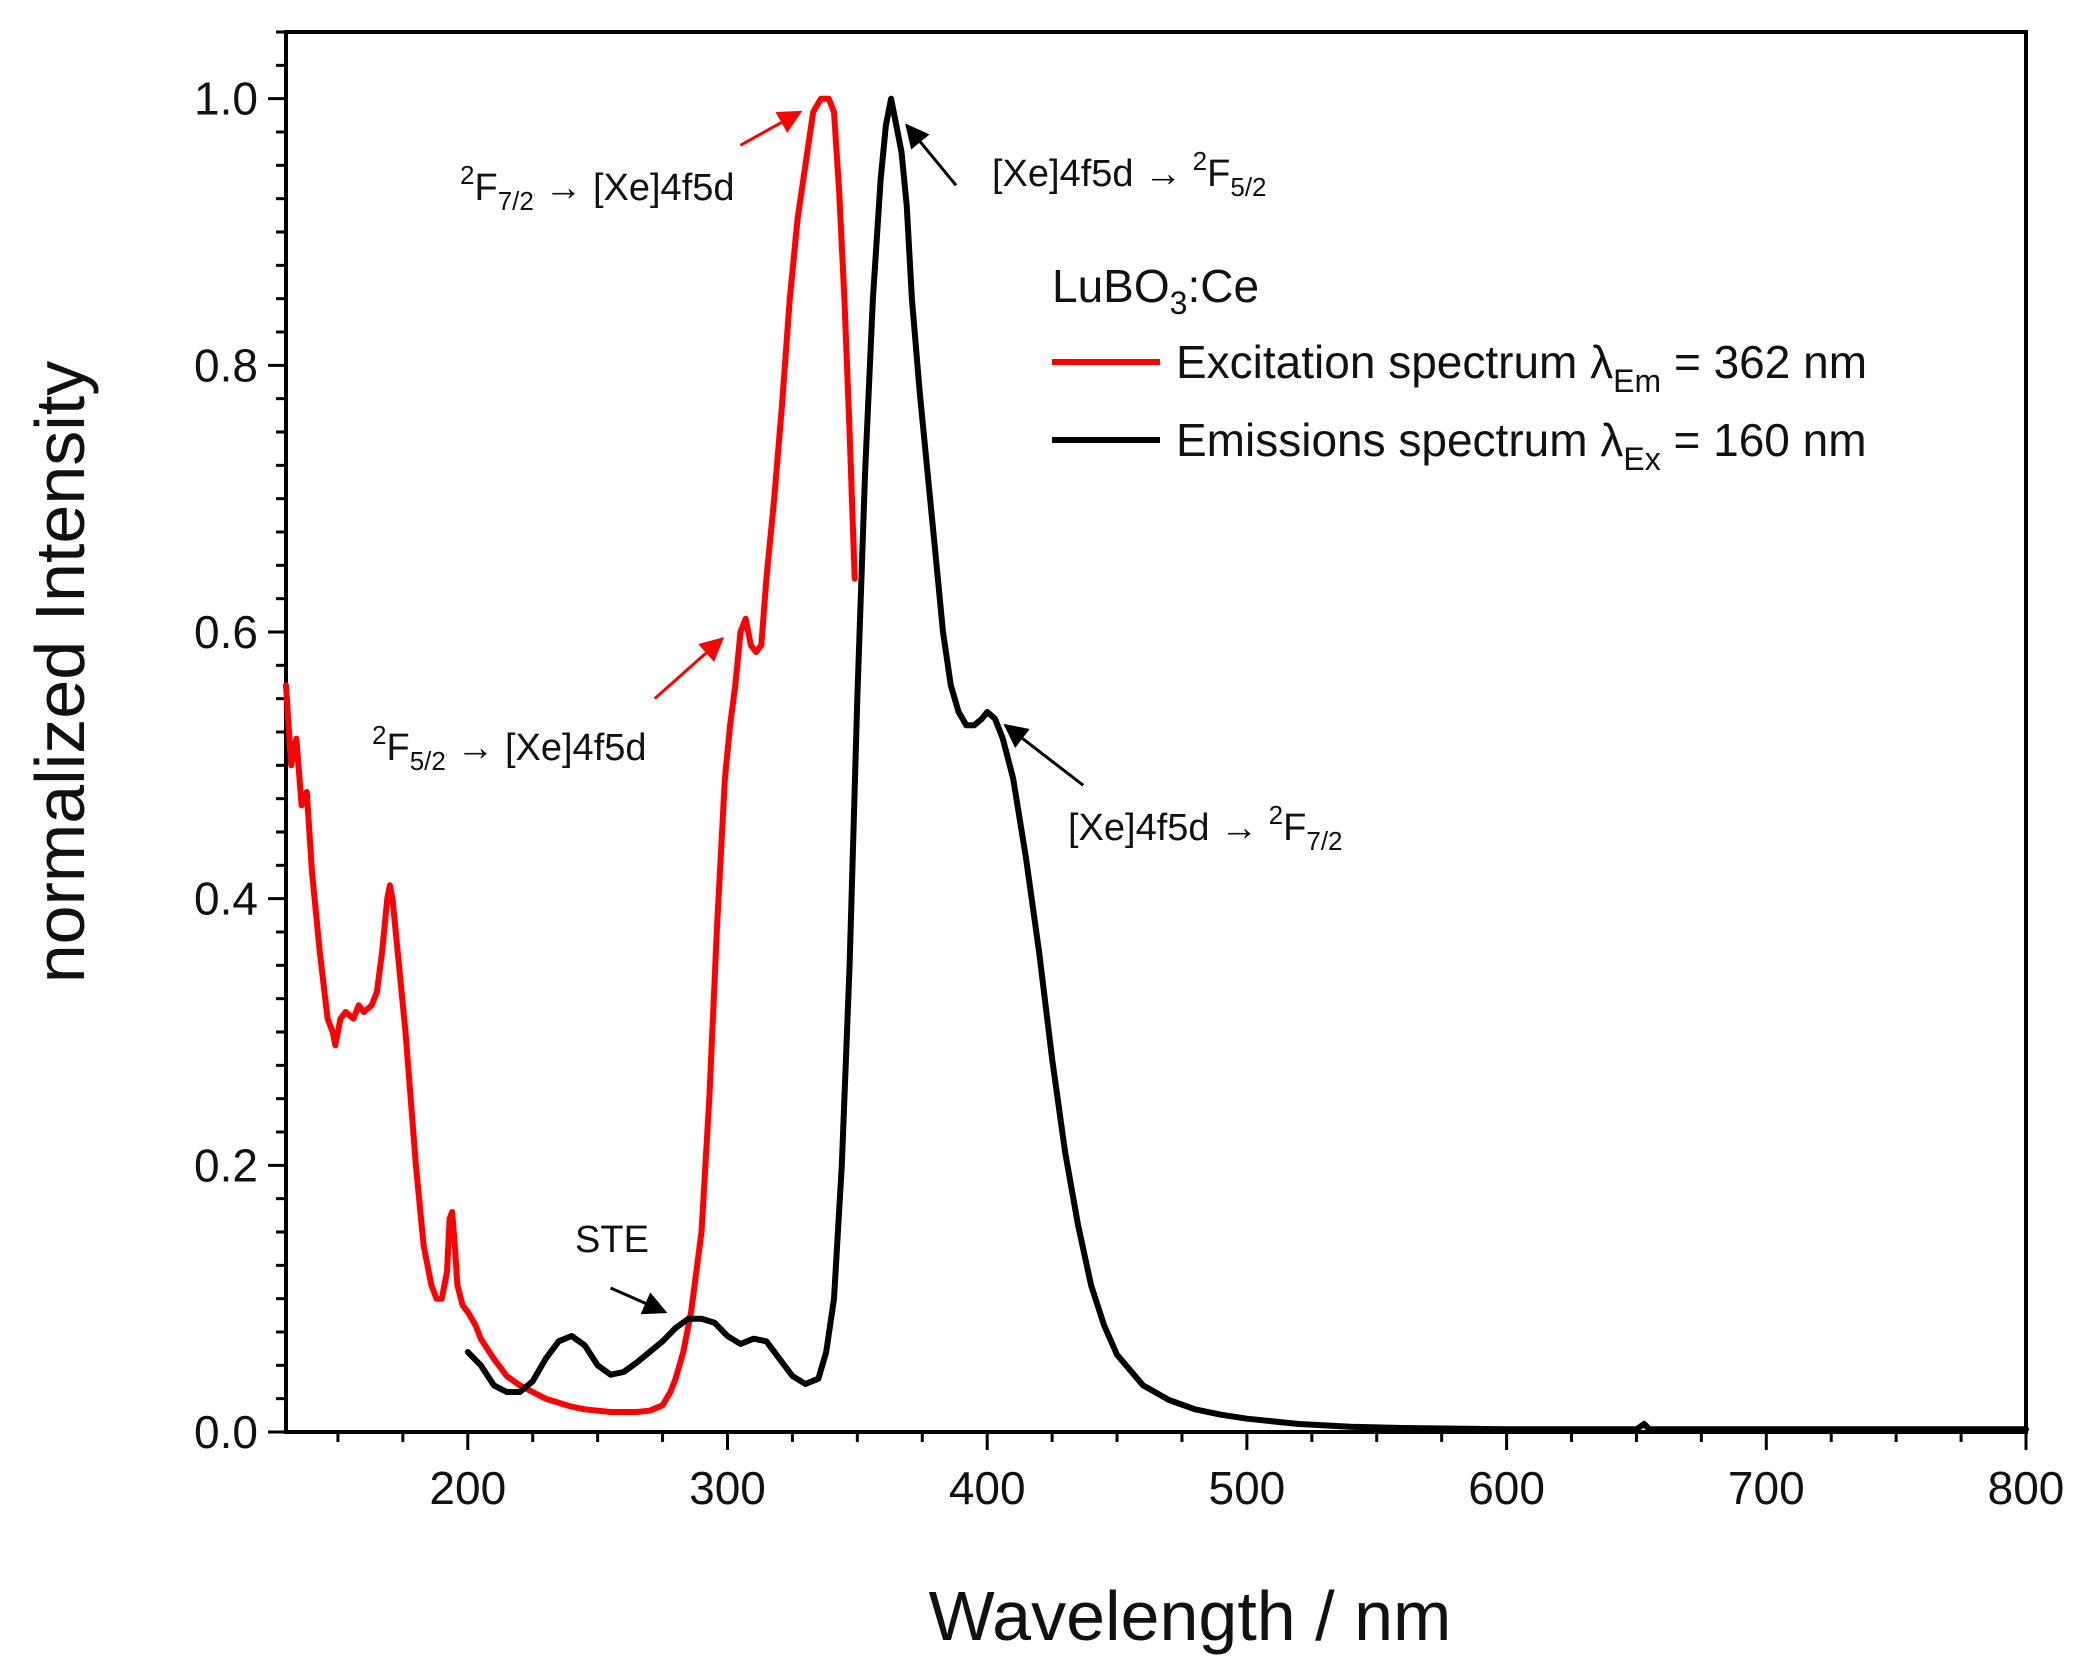  Describe the element at coordinates (931, 155) in the screenshot. I see `annotation-arrow-a2` at that location.